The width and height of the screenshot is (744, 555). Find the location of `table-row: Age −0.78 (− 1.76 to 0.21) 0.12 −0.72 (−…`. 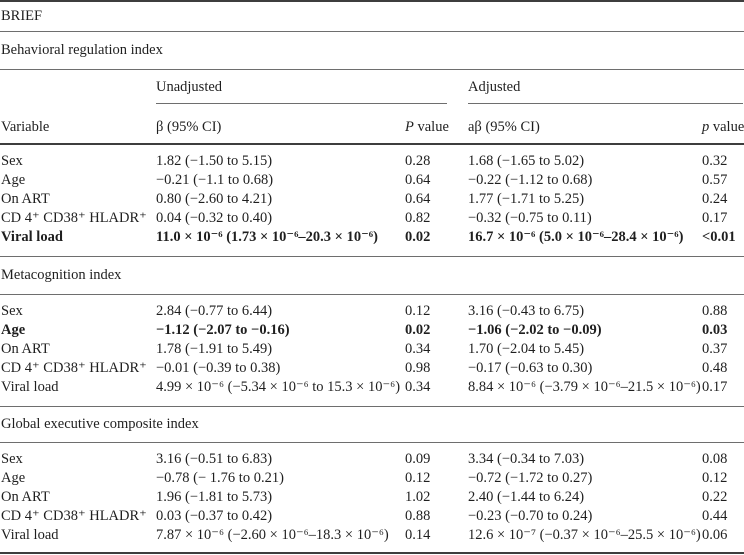

table-row: Age −0.78 (− 1.76 to 0.21) 0.12 −0.72 (−… is located at coordinates (372, 478).